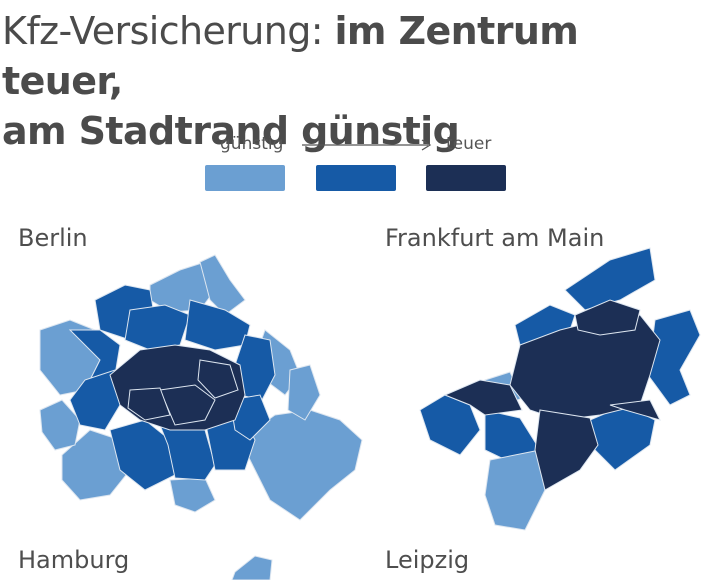 The image size is (710, 580). Describe the element at coordinates (495, 238) in the screenshot. I see `city-label-frankfurt: Frankfurt am Main` at that location.